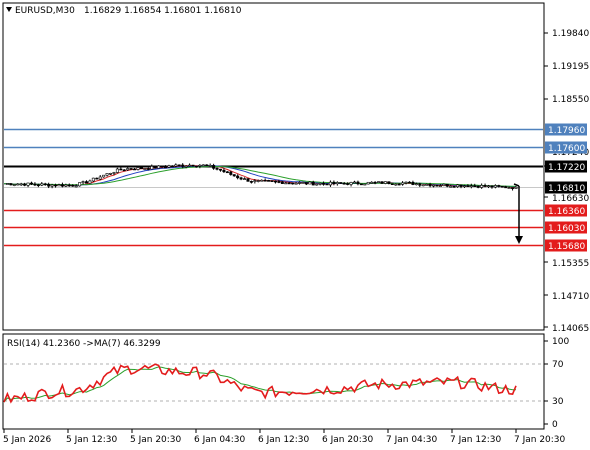  I want to click on time-tick: 7 Jan 20:30, so click(540, 440).